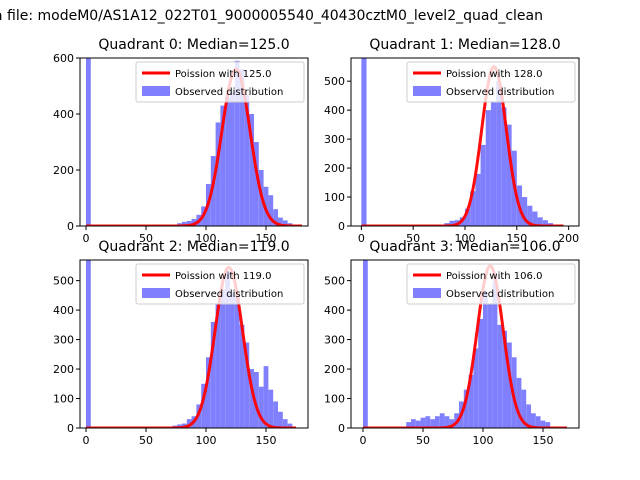 The width and height of the screenshot is (640, 480). Describe the element at coordinates (427, 293) in the screenshot. I see `legend-patch-swatch` at that location.